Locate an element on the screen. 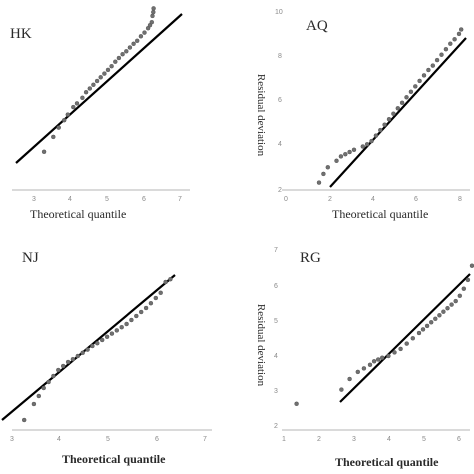  x-tick-aq-1: 2 is located at coordinates (330, 199).